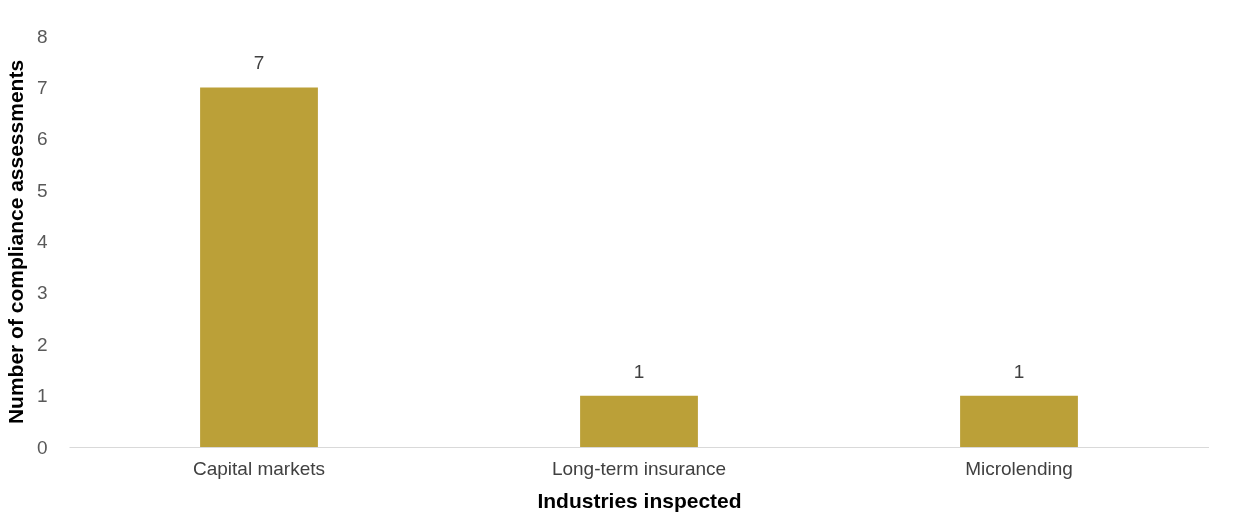  I want to click on x-tick-label: Capital markets, so click(259, 468).